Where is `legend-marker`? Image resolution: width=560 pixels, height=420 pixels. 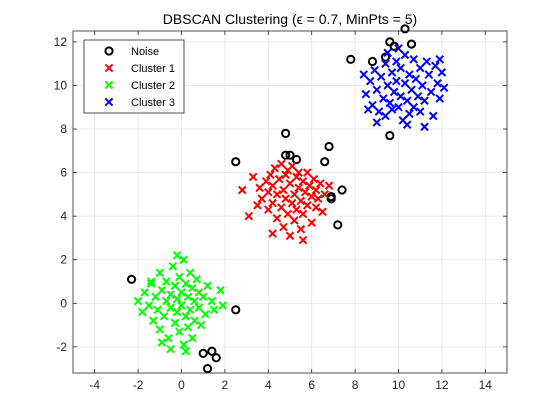 legend-marker is located at coordinates (109, 85).